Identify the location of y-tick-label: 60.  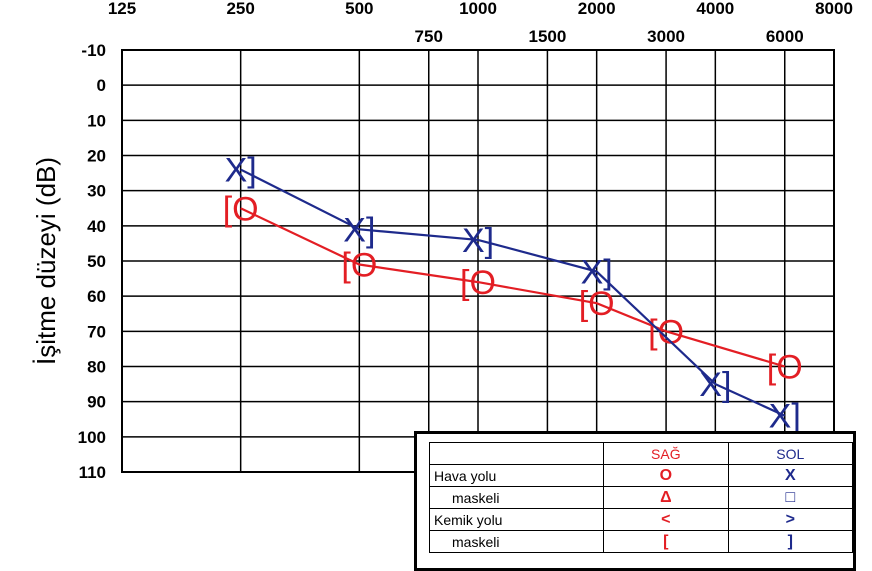
(96, 296).